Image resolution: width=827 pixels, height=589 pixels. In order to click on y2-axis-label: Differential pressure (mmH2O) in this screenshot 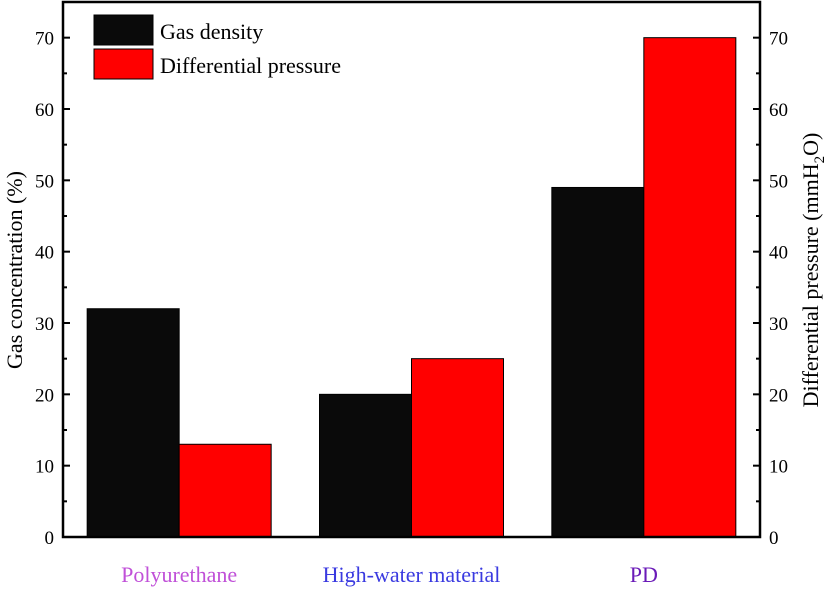, I will do `click(812, 270)`.